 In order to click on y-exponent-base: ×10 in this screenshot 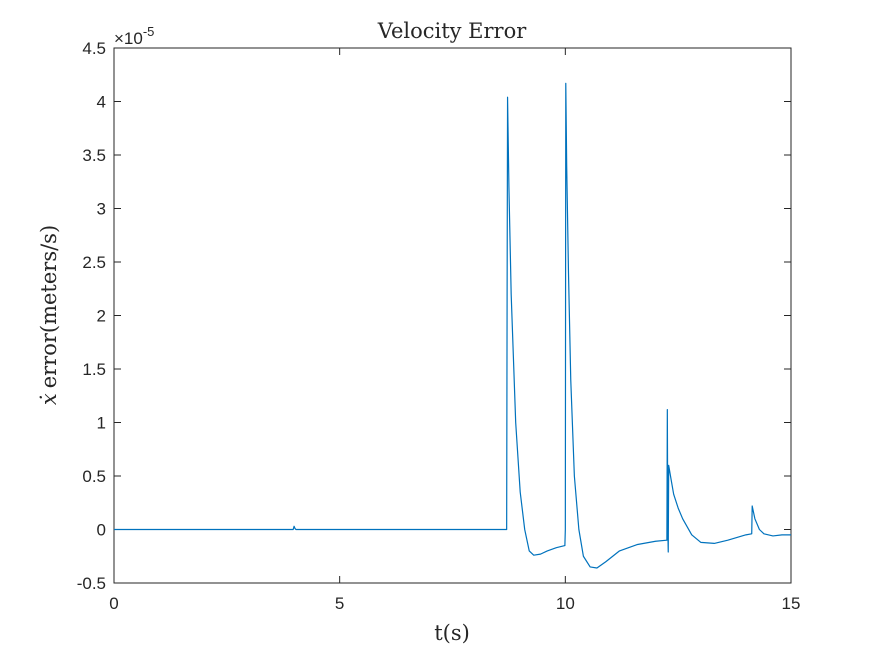, I will do `click(128, 38)`.